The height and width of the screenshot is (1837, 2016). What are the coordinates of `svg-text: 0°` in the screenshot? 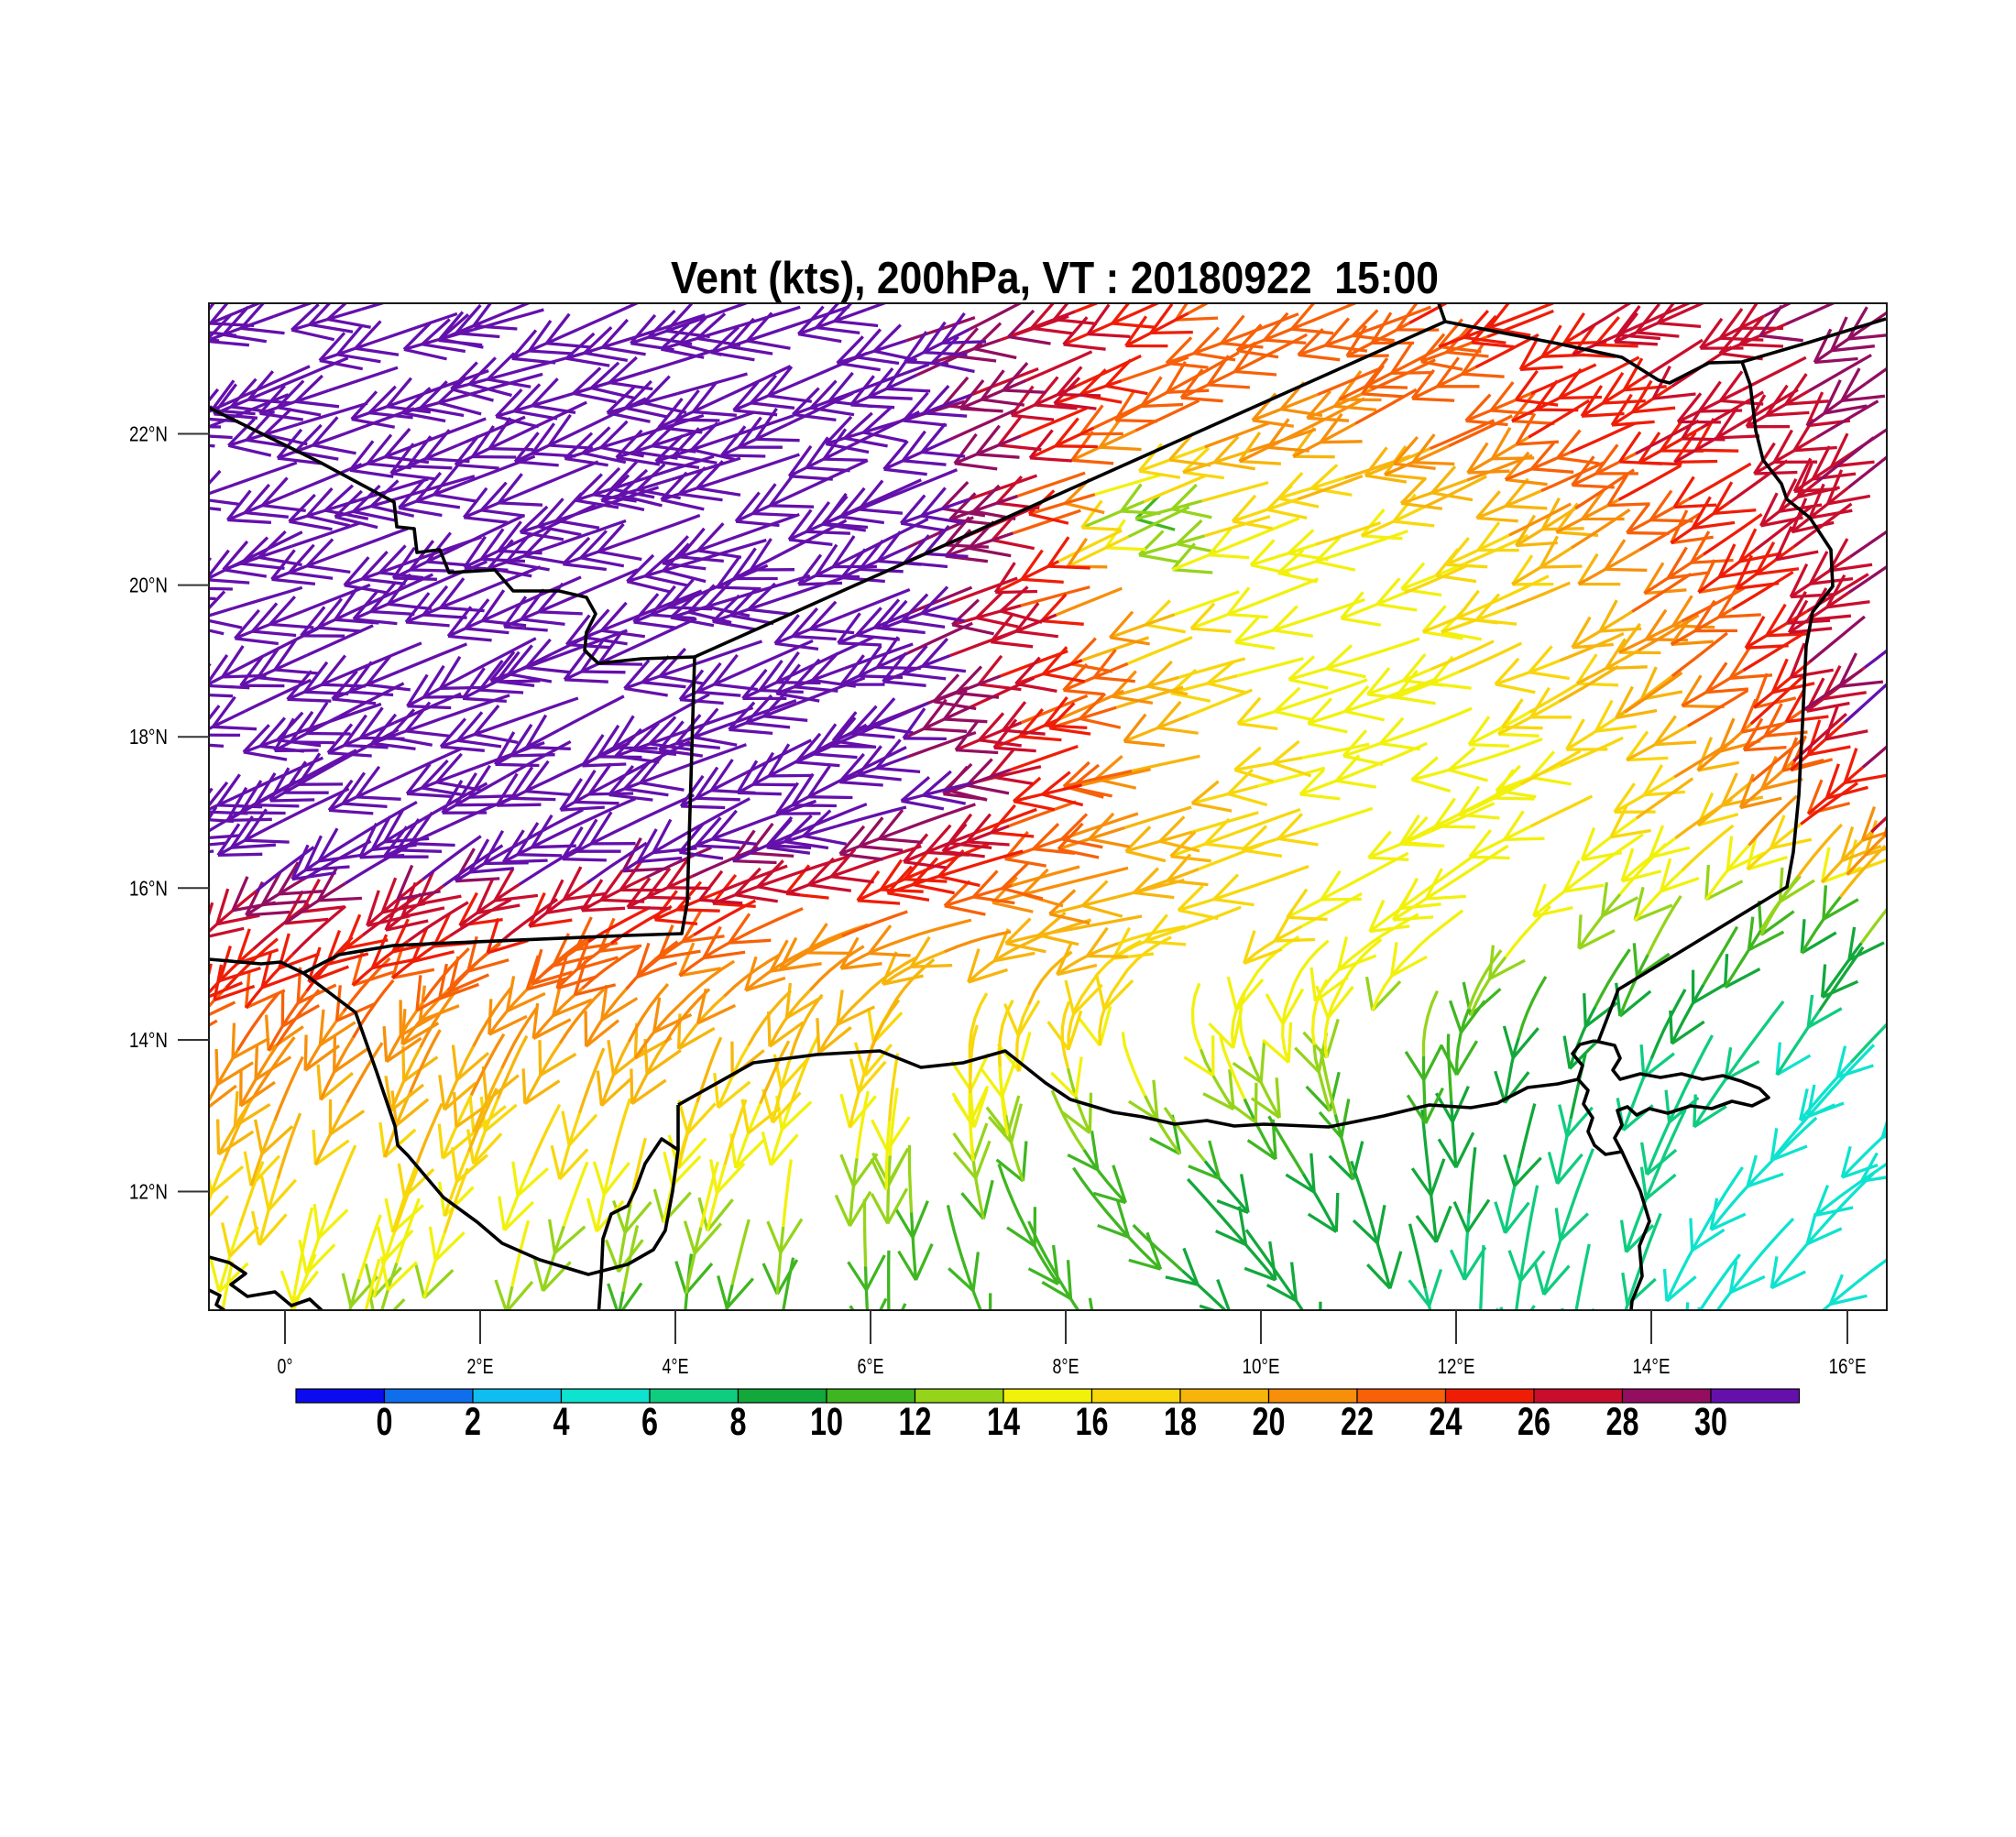 It's located at (285, 1366).